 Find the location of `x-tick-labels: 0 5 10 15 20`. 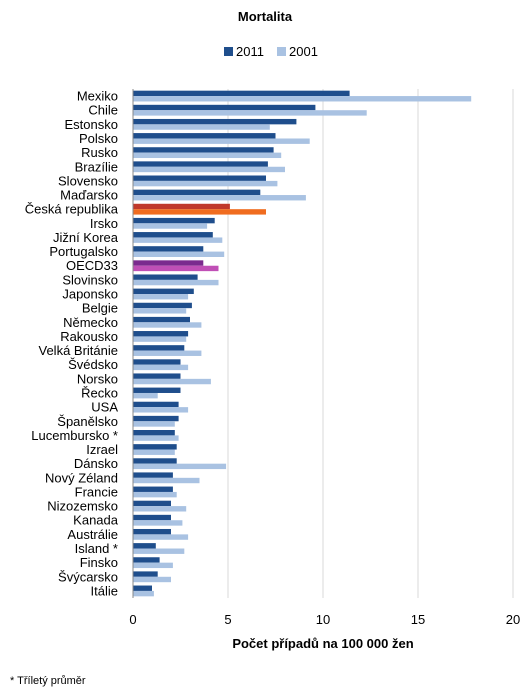

x-tick-labels: 0 5 10 15 20 is located at coordinates (324, 619).